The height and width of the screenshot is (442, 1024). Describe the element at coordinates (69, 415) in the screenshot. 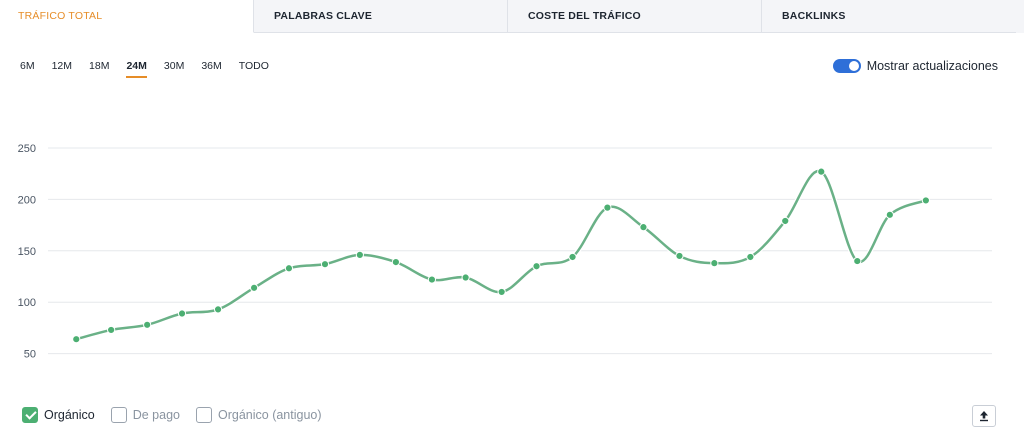

I see `legend-organico-label: Orgánico` at that location.